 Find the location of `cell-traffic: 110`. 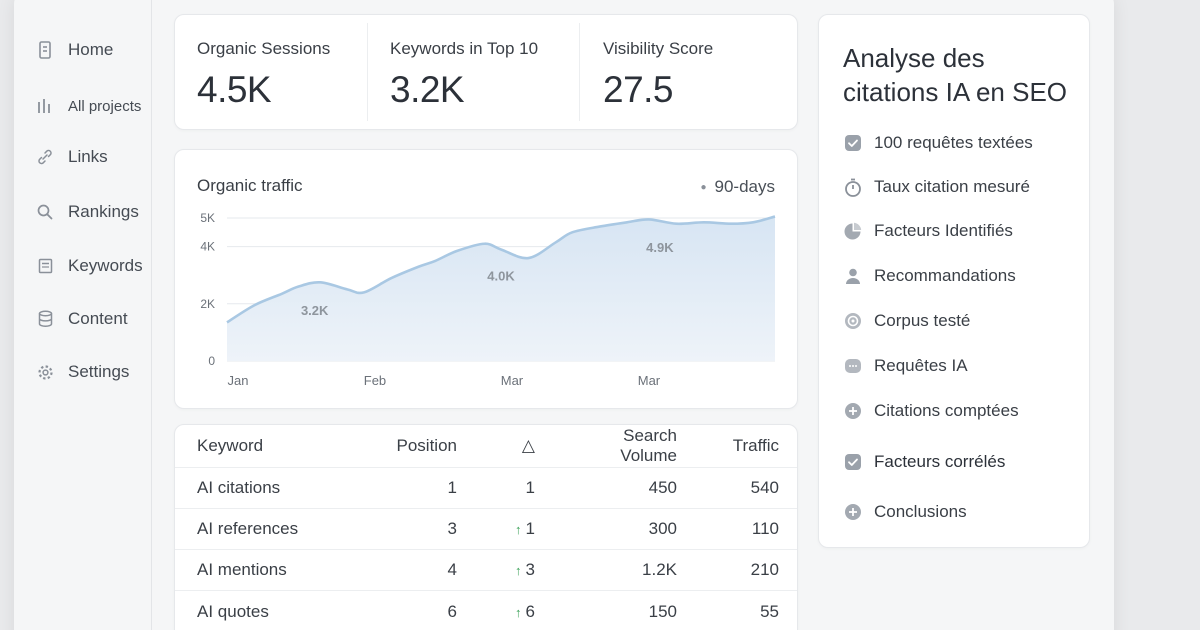

cell-traffic: 110 is located at coordinates (746, 528).